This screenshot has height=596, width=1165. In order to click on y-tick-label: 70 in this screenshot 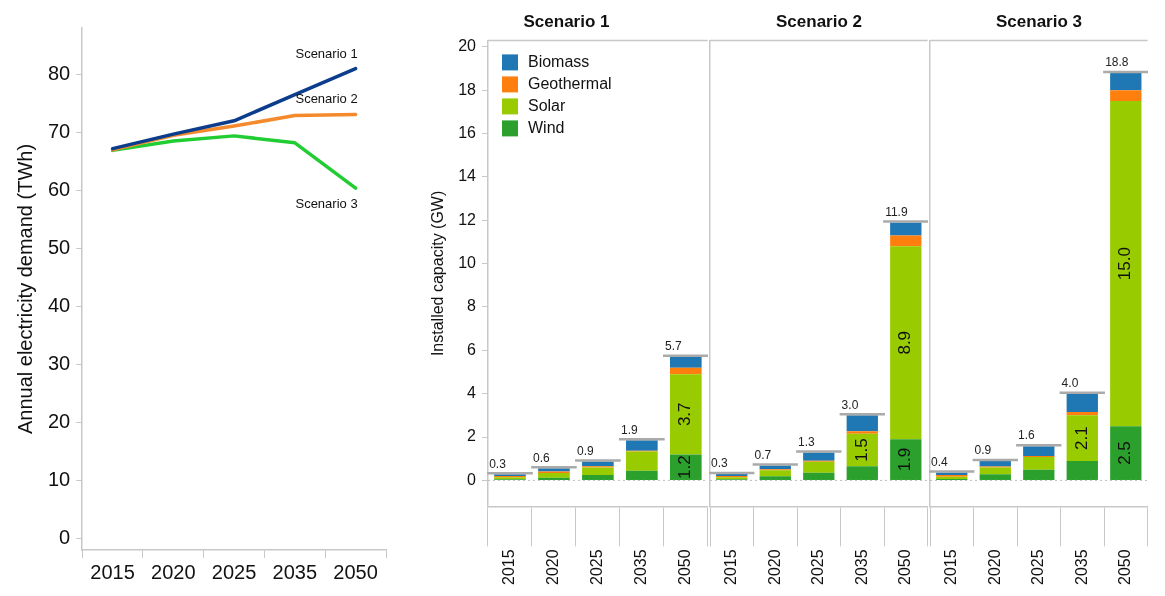, I will do `click(59, 130)`.